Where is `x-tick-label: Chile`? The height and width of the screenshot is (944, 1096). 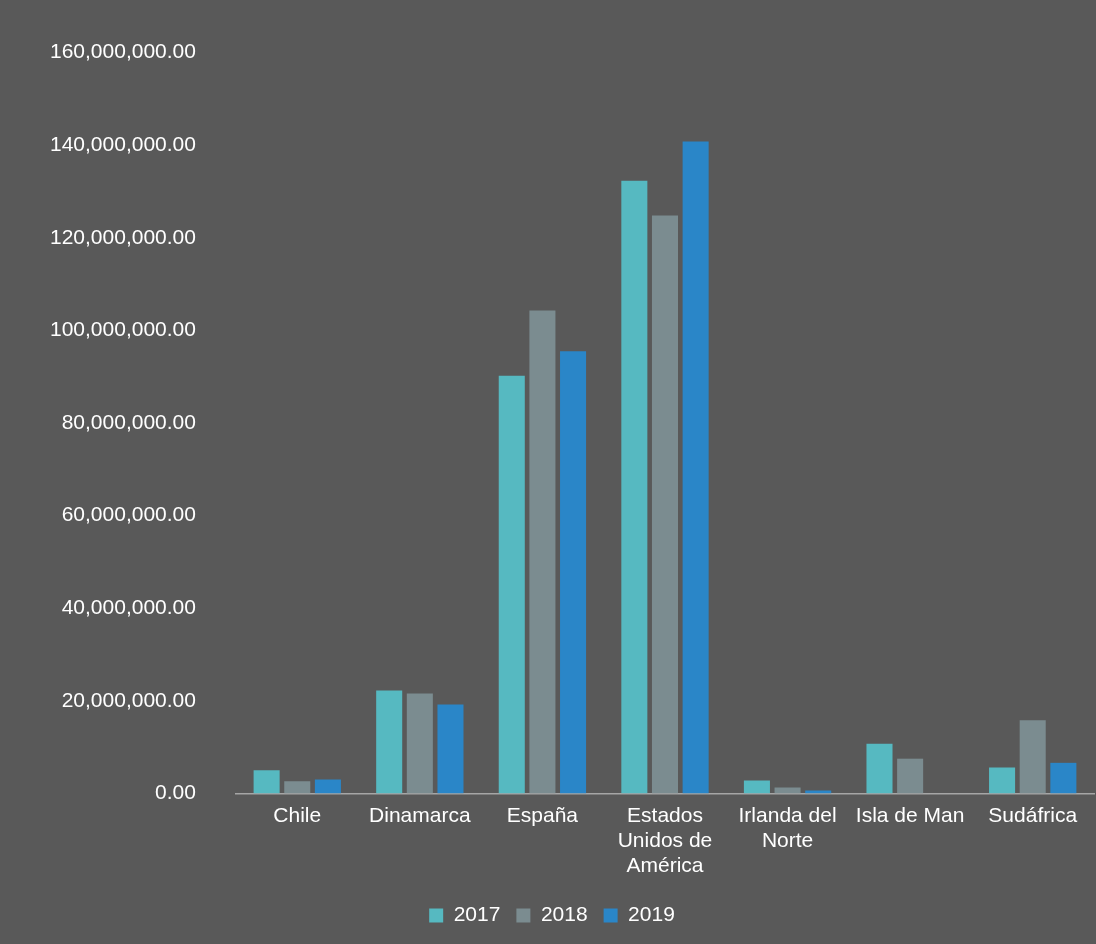 x-tick-label: Chile is located at coordinates (297, 814).